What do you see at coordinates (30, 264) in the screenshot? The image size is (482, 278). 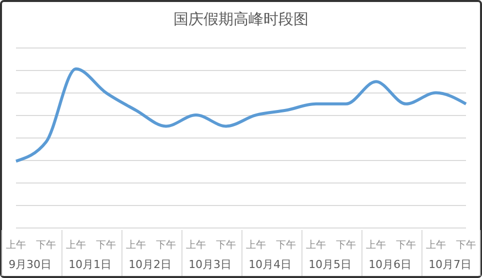 I see `text: 9月30日` at bounding box center [30, 264].